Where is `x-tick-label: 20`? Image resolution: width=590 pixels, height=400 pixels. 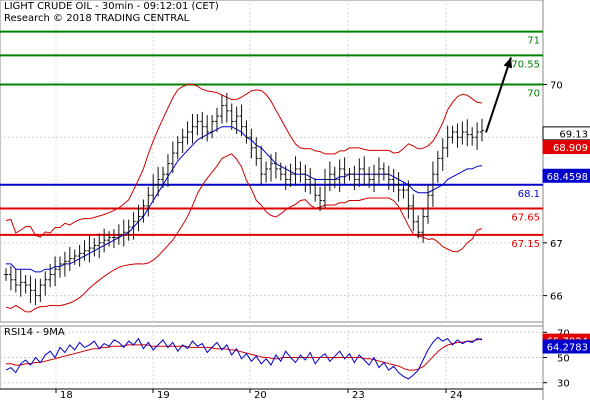
x-tick-label: 20 is located at coordinates (260, 395).